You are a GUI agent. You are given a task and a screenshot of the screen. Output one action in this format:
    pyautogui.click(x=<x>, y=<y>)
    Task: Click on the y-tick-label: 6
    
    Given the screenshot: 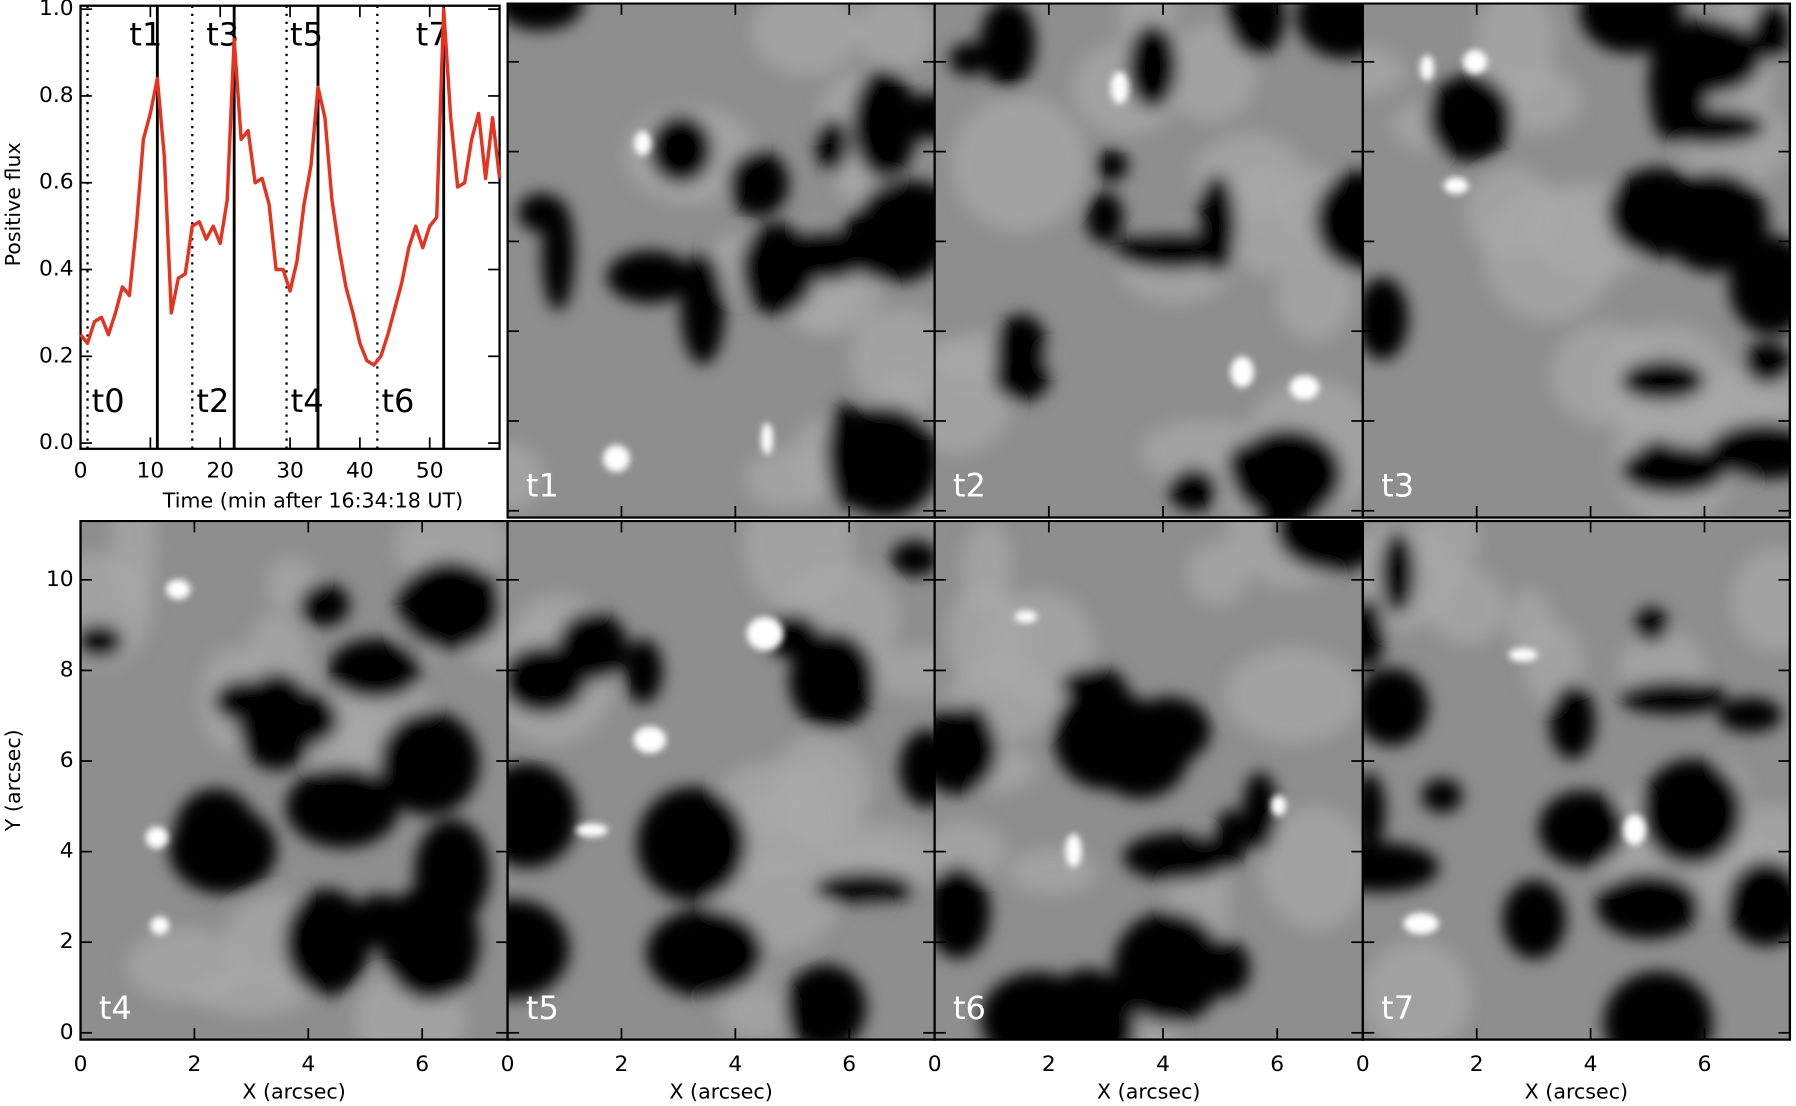 What is the action you would take?
    pyautogui.click(x=67, y=760)
    